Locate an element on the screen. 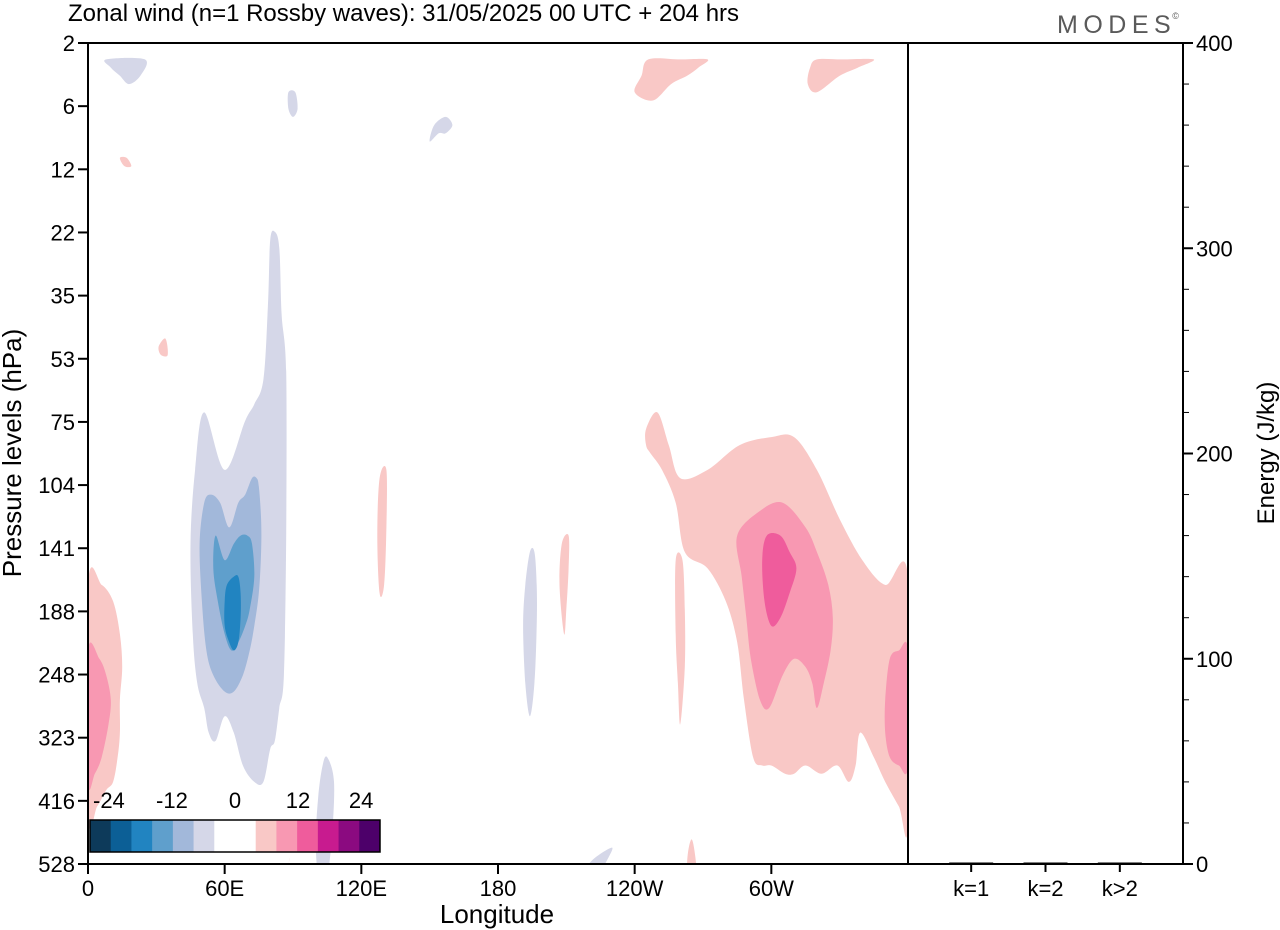 The image size is (1280, 930). x-tick-label: 180 is located at coordinates (498, 888).